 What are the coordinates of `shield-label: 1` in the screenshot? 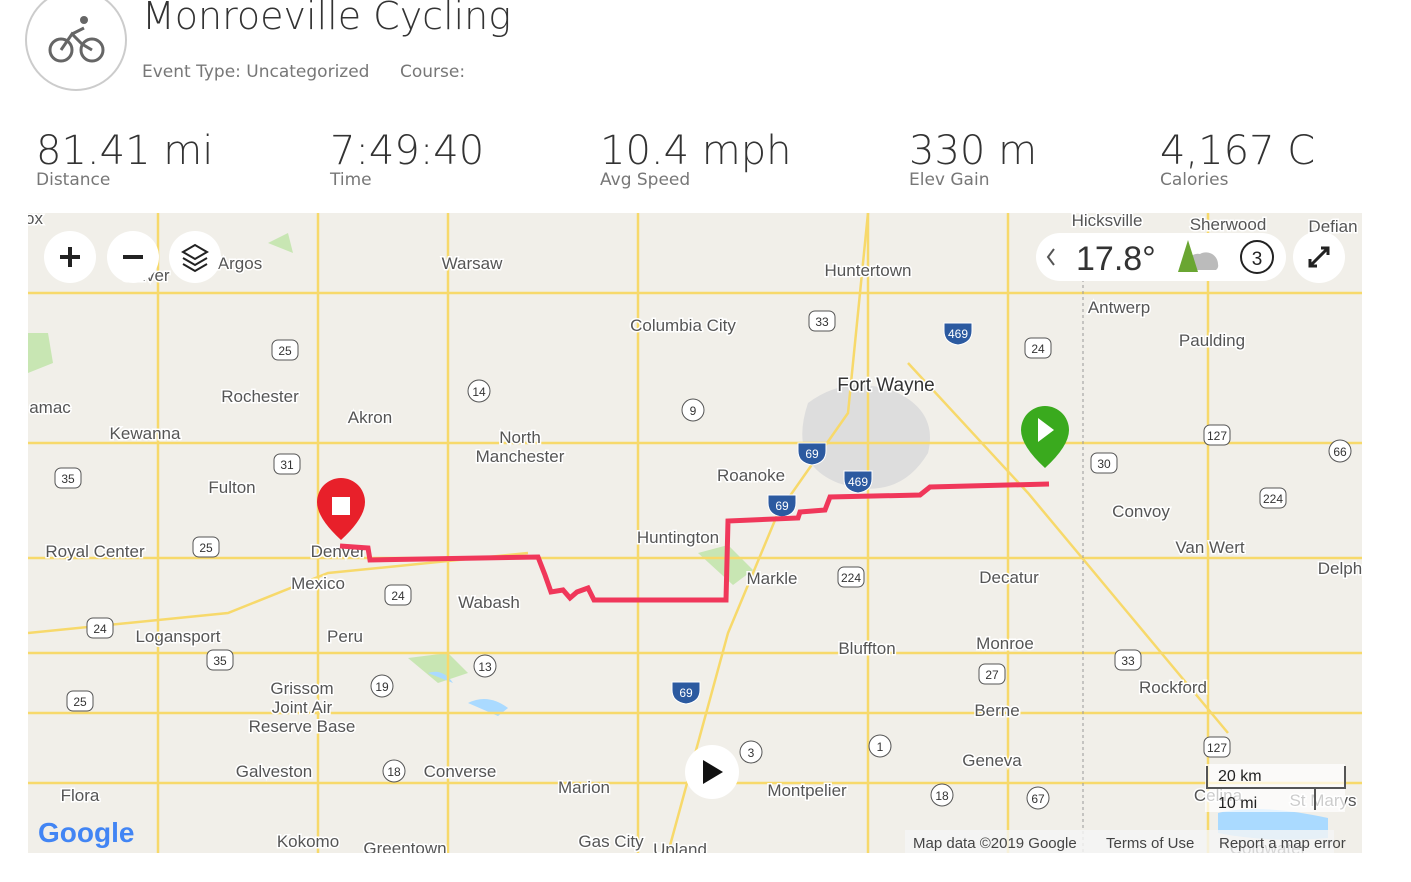 It's located at (880, 747).